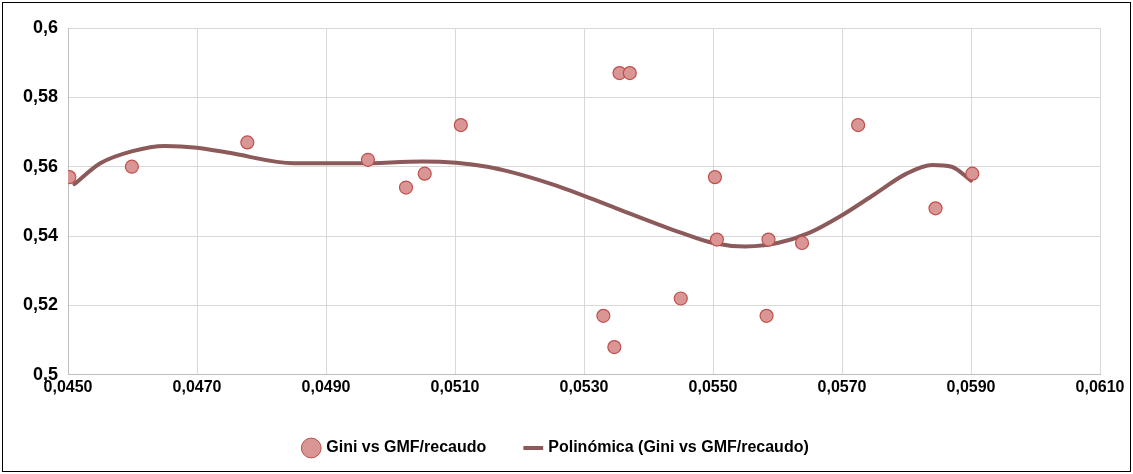 Image resolution: width=1133 pixels, height=474 pixels. I want to click on legend-label: Gini vs GMF/recaudo, so click(406, 447).